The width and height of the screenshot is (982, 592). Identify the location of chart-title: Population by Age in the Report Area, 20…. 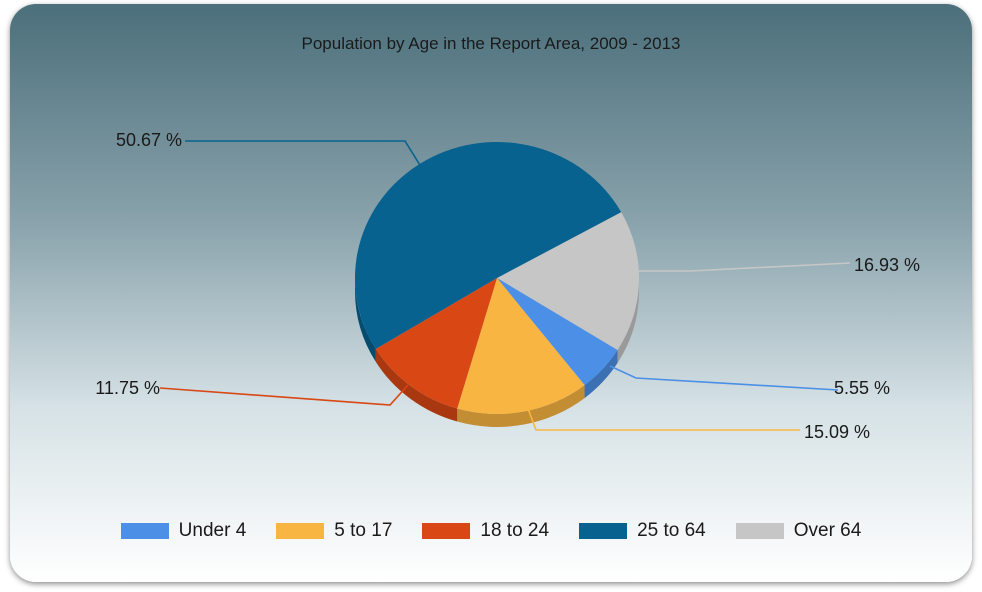
(491, 43).